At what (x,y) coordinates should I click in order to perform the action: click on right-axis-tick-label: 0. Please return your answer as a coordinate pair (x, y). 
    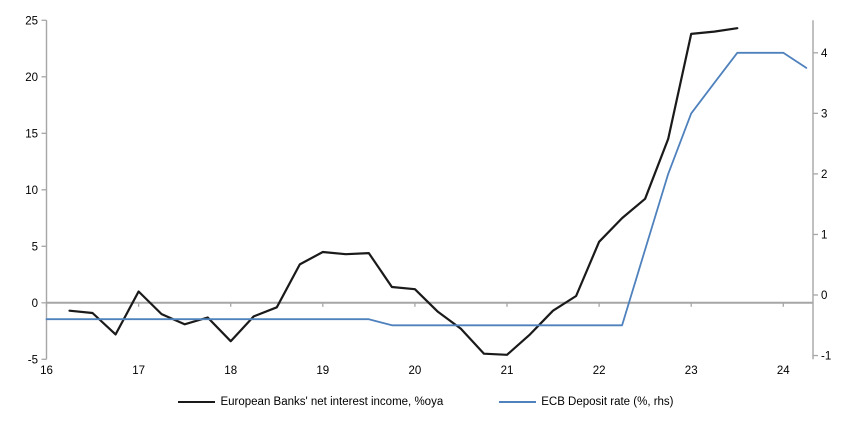
    Looking at the image, I should click on (824, 296).